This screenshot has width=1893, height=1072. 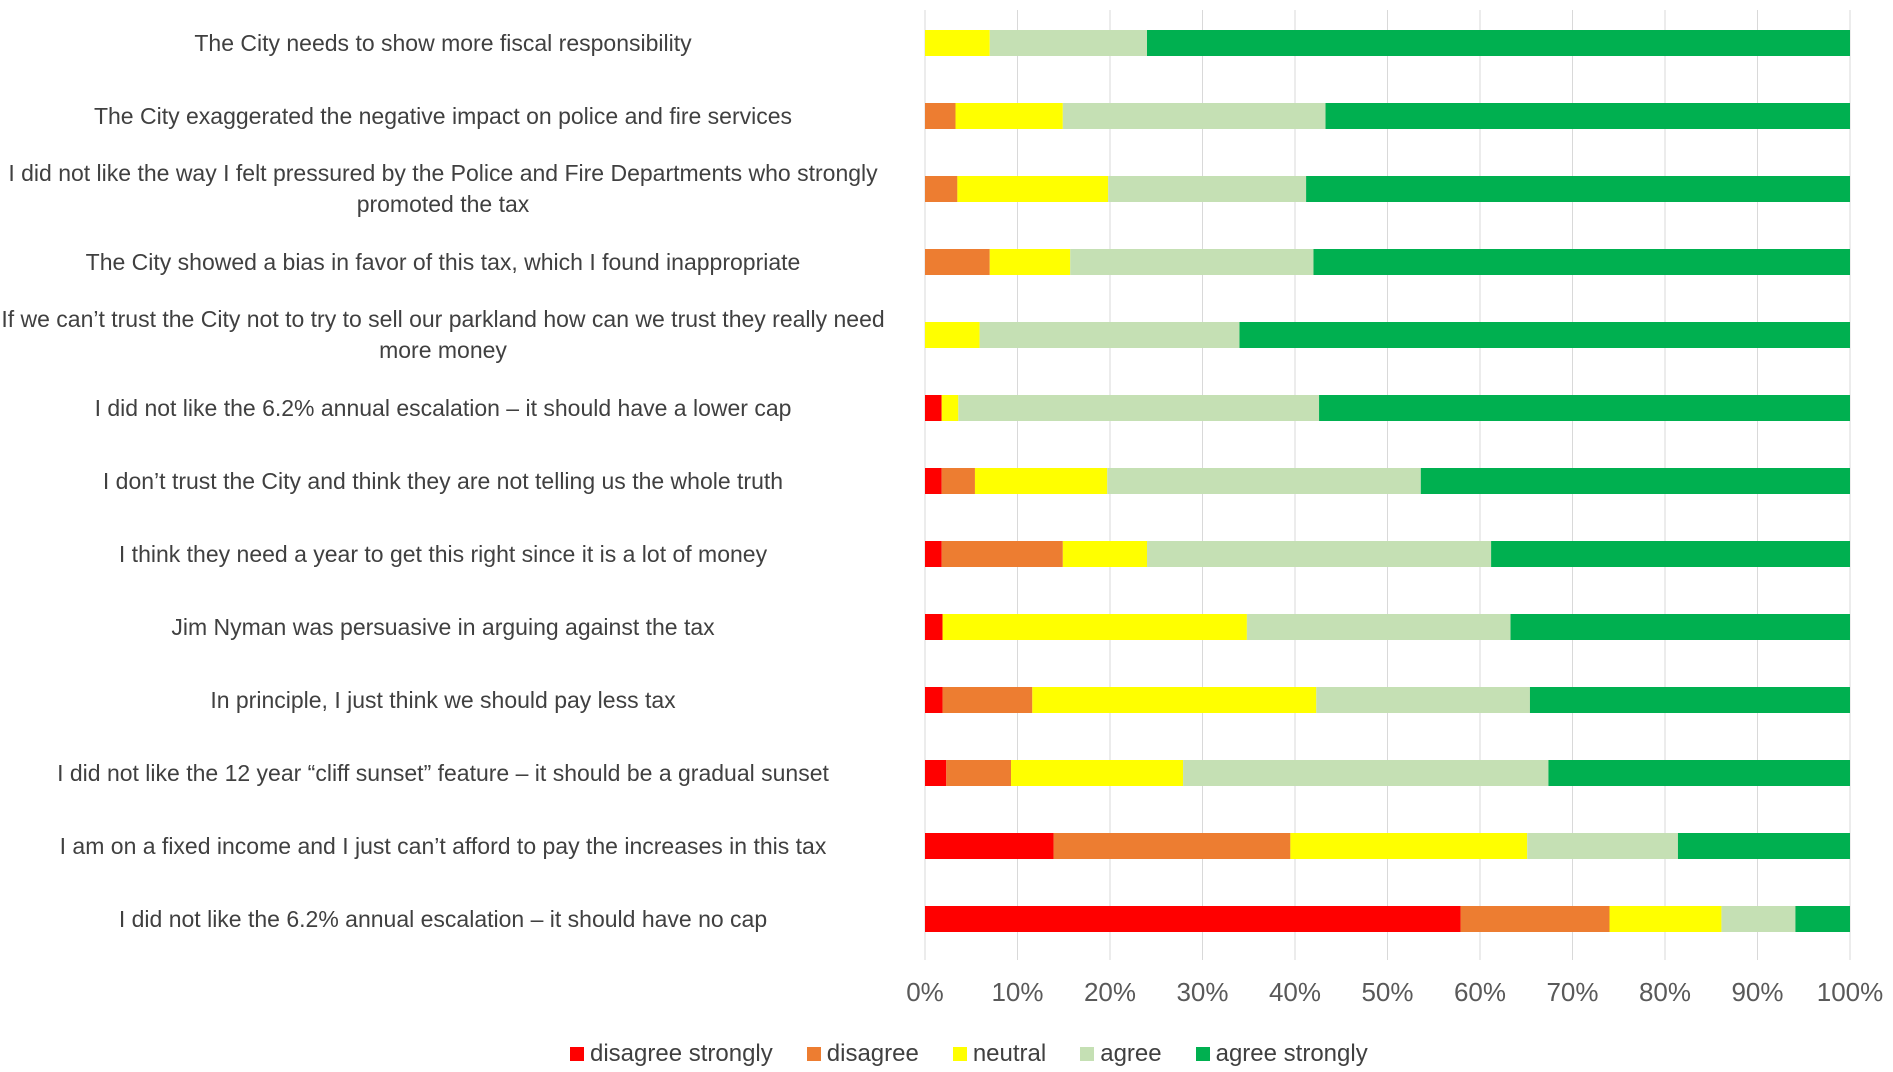 What do you see at coordinates (1131, 1053) in the screenshot?
I see `legend-label: agree` at bounding box center [1131, 1053].